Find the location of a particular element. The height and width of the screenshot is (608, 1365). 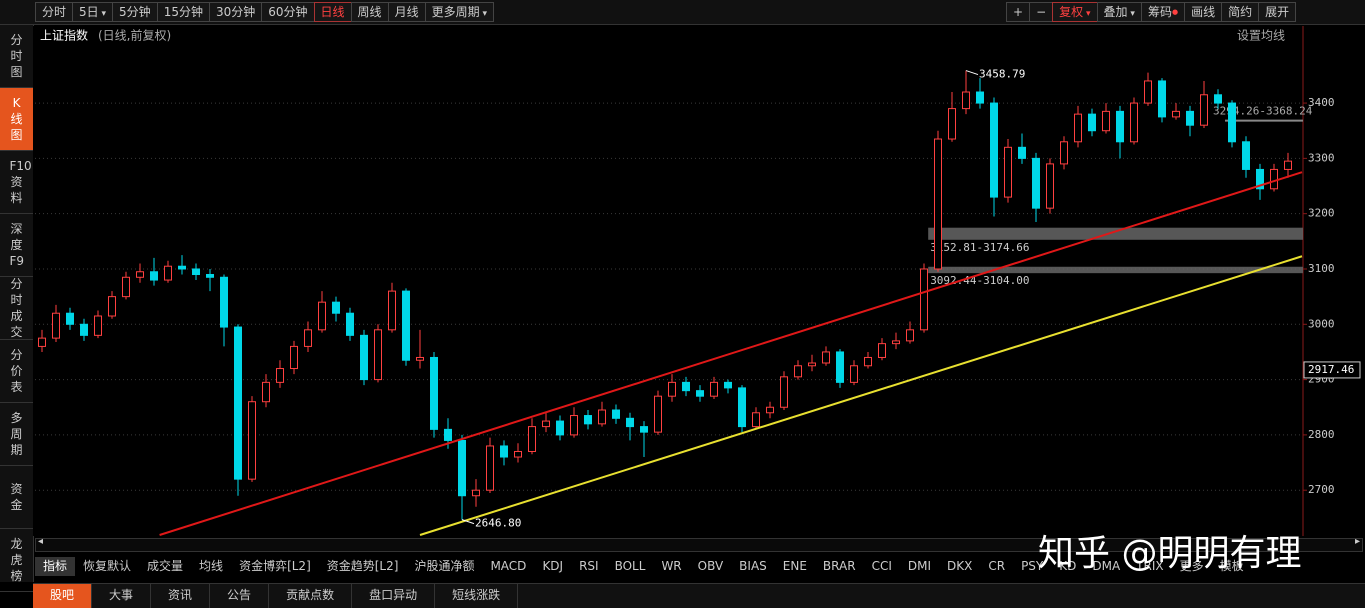

indicator-tab: 更多 is located at coordinates (1191, 566).